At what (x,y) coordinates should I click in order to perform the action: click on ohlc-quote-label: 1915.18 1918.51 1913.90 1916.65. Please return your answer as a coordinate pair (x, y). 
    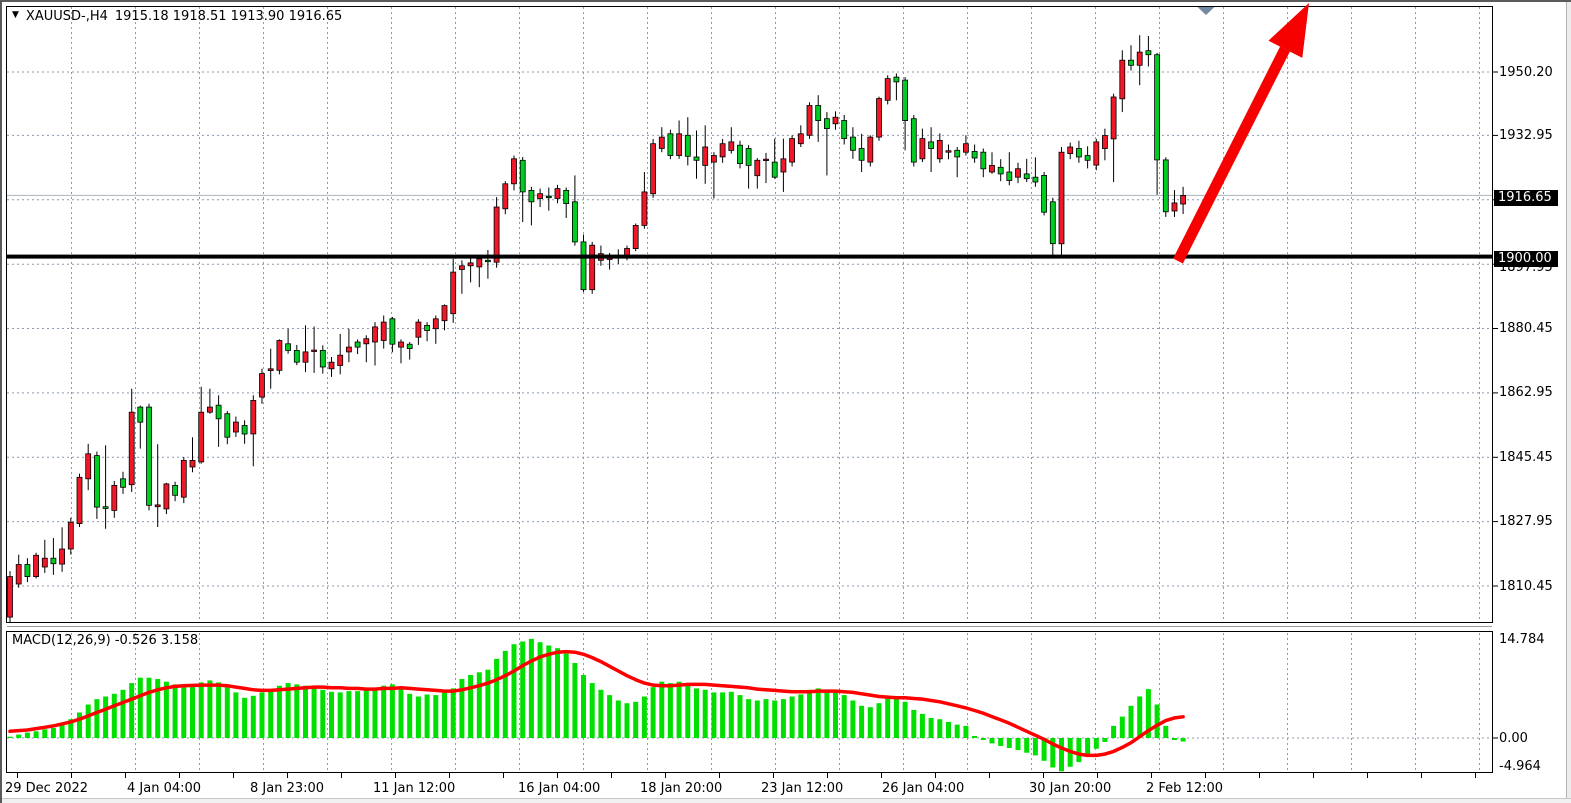
    Looking at the image, I should click on (228, 16).